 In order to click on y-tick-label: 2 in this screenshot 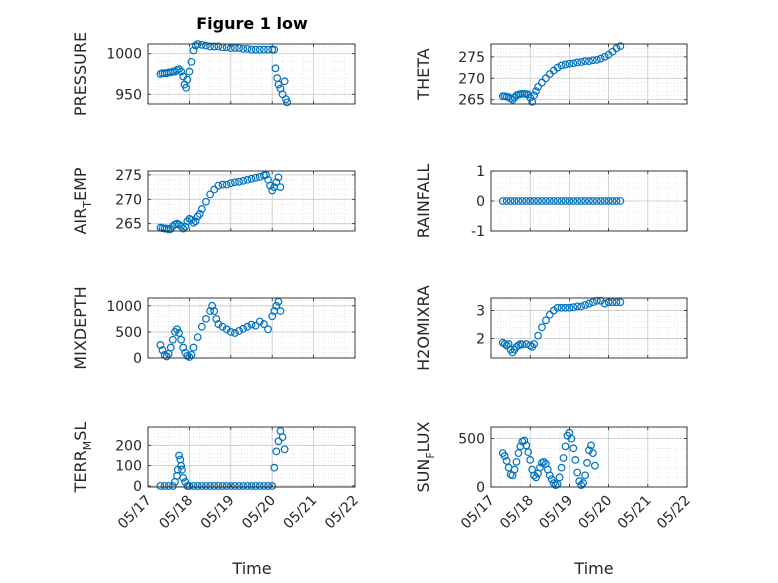, I will do `click(480, 339)`.